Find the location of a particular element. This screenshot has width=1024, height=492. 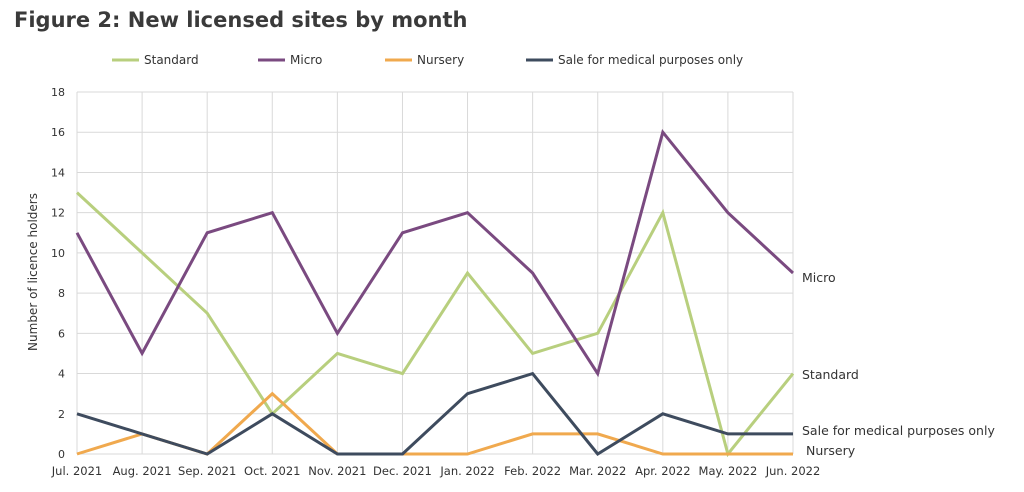

end-label-standard: Standard is located at coordinates (830, 374).